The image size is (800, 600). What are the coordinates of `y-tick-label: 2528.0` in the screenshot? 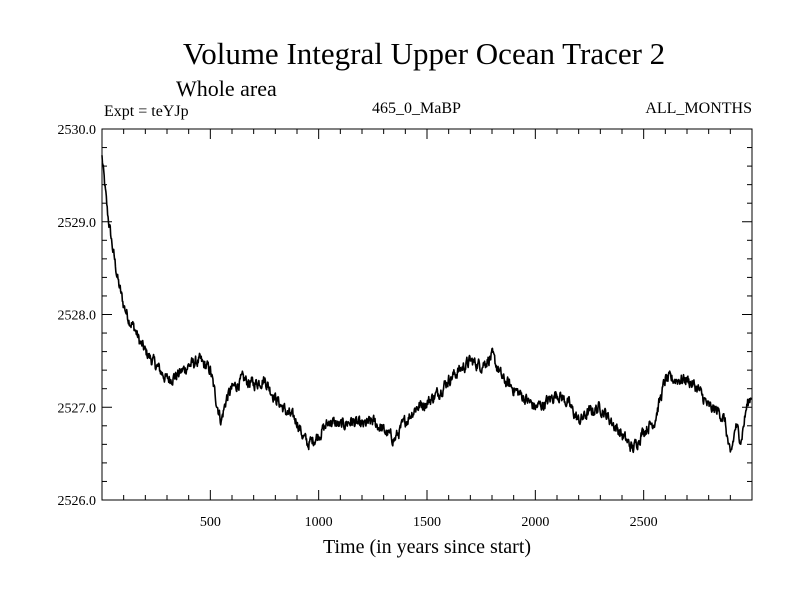 It's located at (77, 316).